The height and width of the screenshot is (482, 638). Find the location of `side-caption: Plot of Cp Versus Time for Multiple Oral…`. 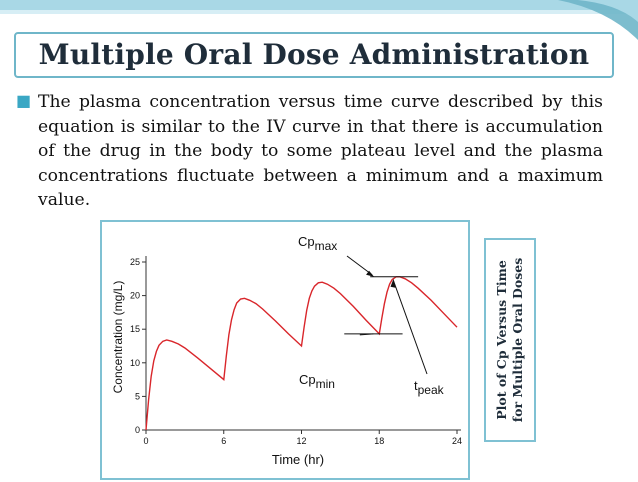

side-caption: Plot of Cp Versus Time for Multiple Oral… is located at coordinates (510, 340).